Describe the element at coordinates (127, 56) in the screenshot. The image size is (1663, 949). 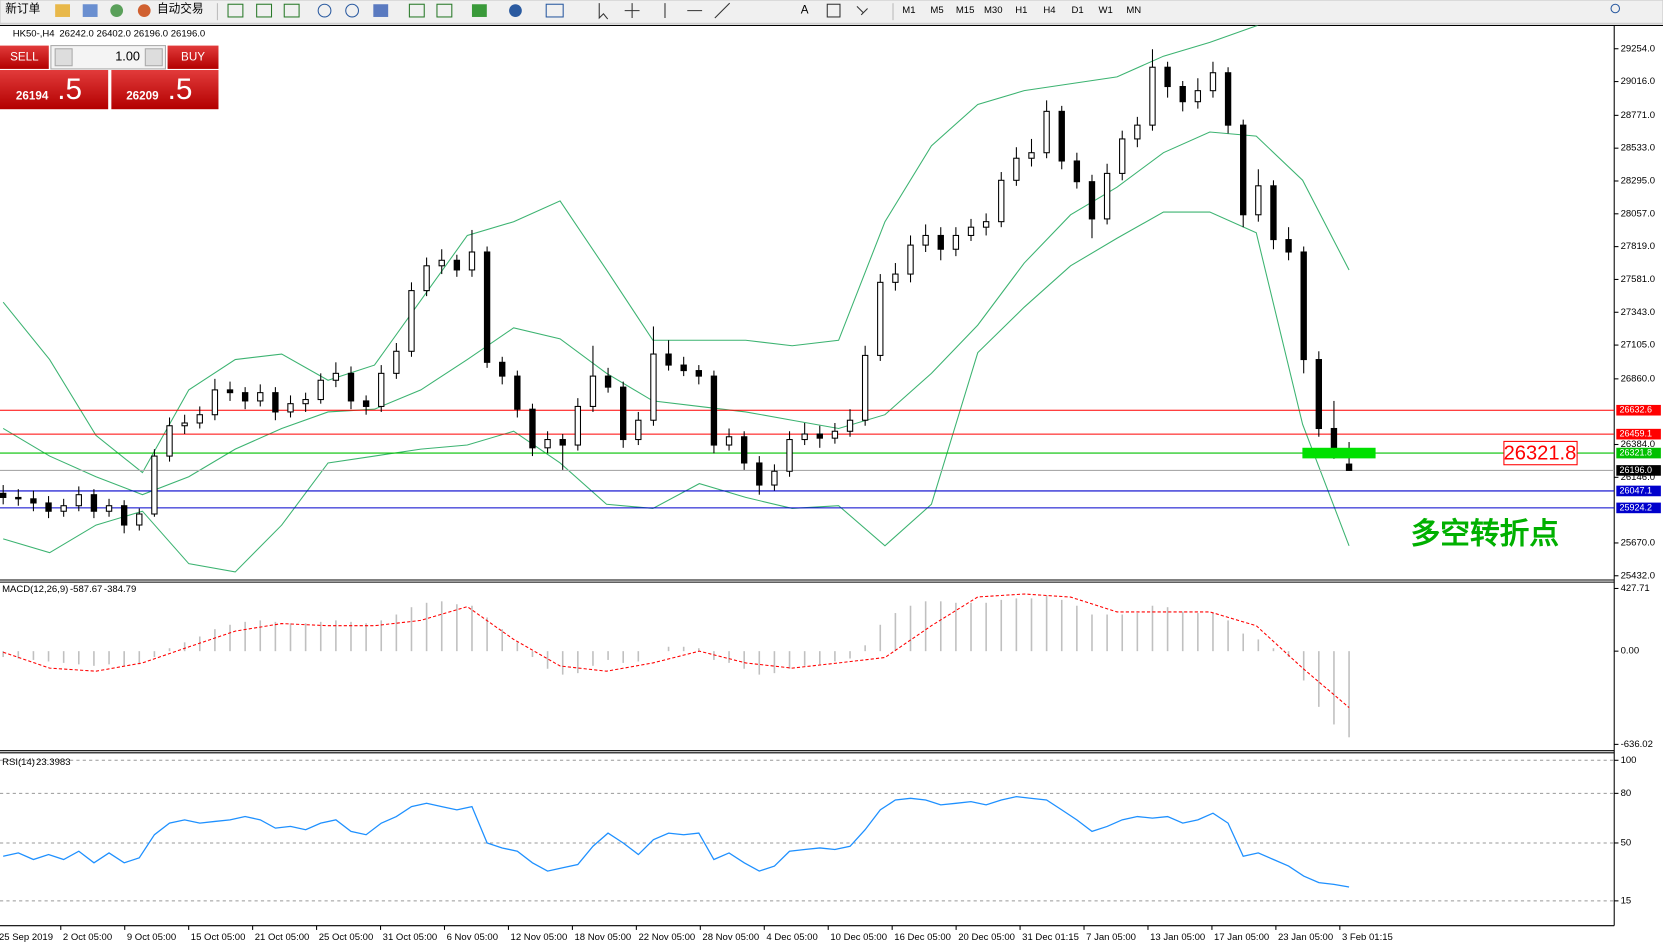
I see `volume-value: 1.00` at that location.